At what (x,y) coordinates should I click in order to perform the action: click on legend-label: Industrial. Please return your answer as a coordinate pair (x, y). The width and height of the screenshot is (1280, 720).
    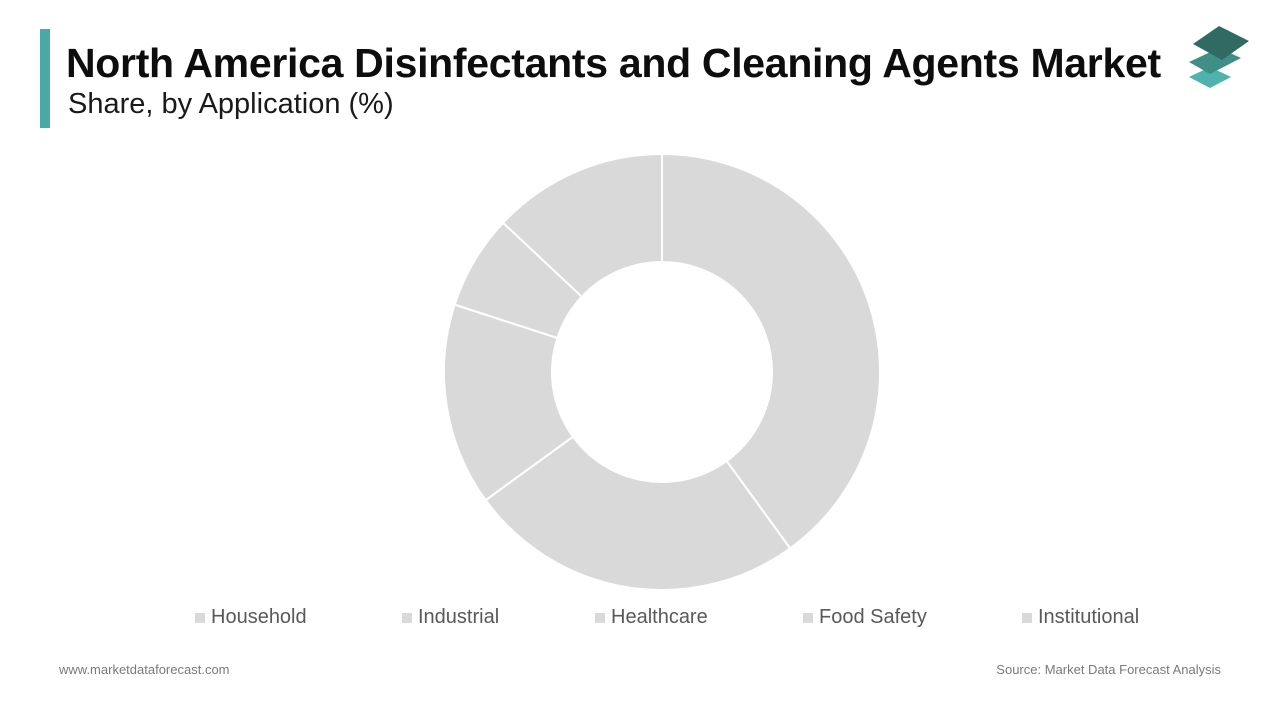
    Looking at the image, I should click on (459, 617).